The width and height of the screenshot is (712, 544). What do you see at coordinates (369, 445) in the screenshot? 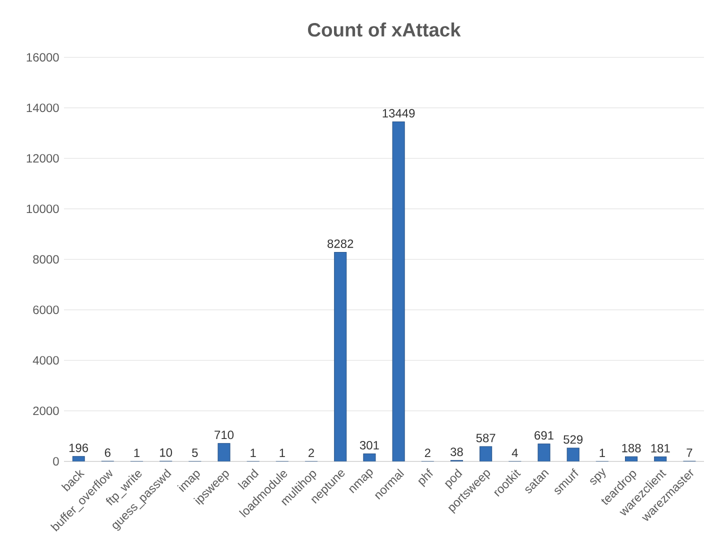
I see `data-label: 301` at bounding box center [369, 445].